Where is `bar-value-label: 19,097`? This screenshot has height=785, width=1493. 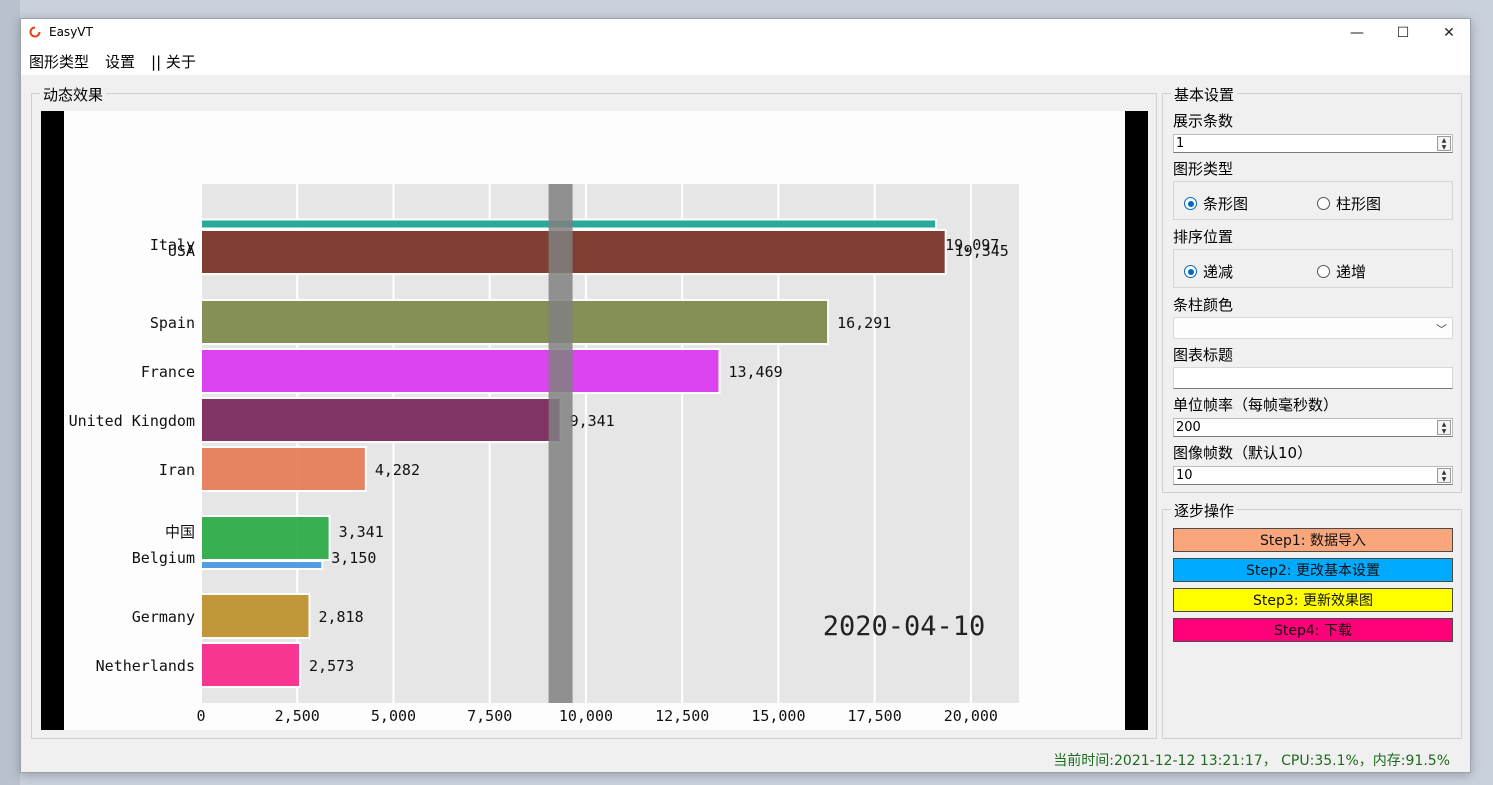
bar-value-label: 19,097 is located at coordinates (972, 245).